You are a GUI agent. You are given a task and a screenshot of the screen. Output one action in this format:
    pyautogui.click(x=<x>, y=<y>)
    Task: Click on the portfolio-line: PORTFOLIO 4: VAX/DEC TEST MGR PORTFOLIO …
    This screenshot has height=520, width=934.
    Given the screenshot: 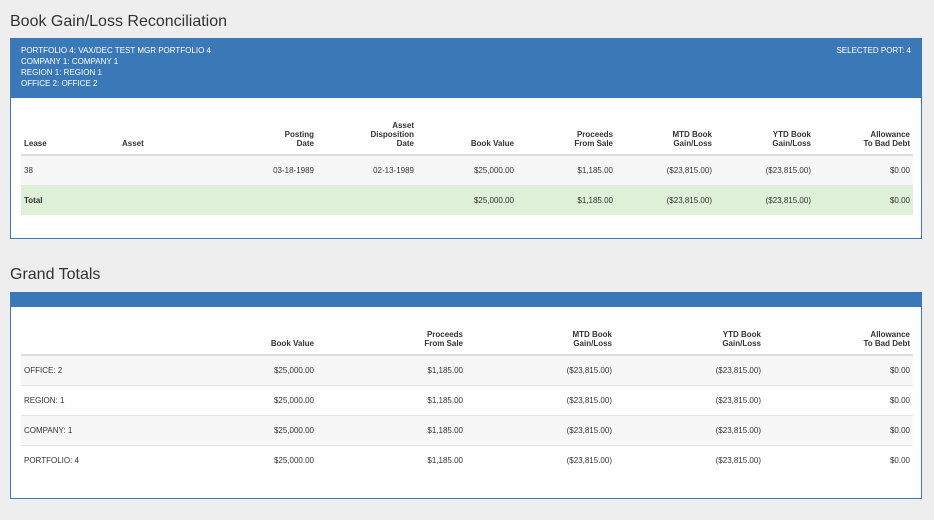 What is the action you would take?
    pyautogui.click(x=116, y=50)
    